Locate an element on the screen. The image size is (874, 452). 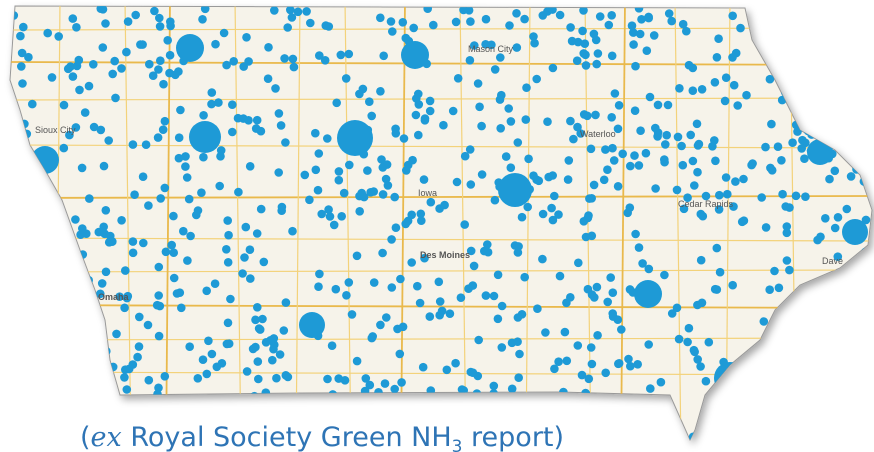
road is located at coordinates (441, 271).